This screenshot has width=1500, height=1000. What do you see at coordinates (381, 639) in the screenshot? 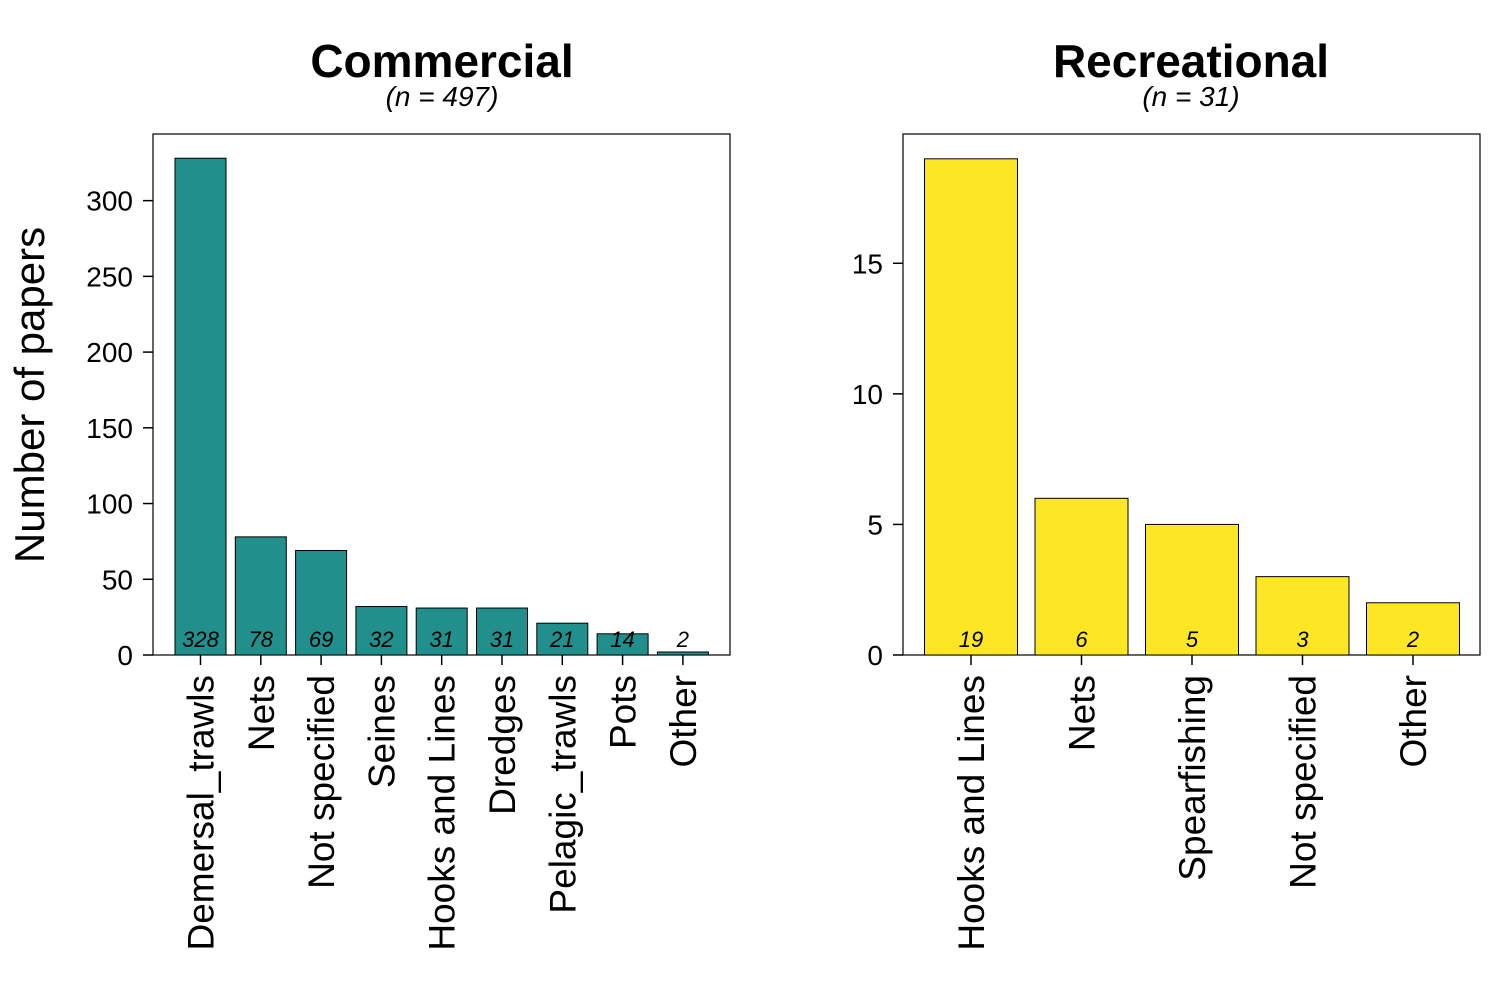
I see `commercial-data-label: 32` at bounding box center [381, 639].